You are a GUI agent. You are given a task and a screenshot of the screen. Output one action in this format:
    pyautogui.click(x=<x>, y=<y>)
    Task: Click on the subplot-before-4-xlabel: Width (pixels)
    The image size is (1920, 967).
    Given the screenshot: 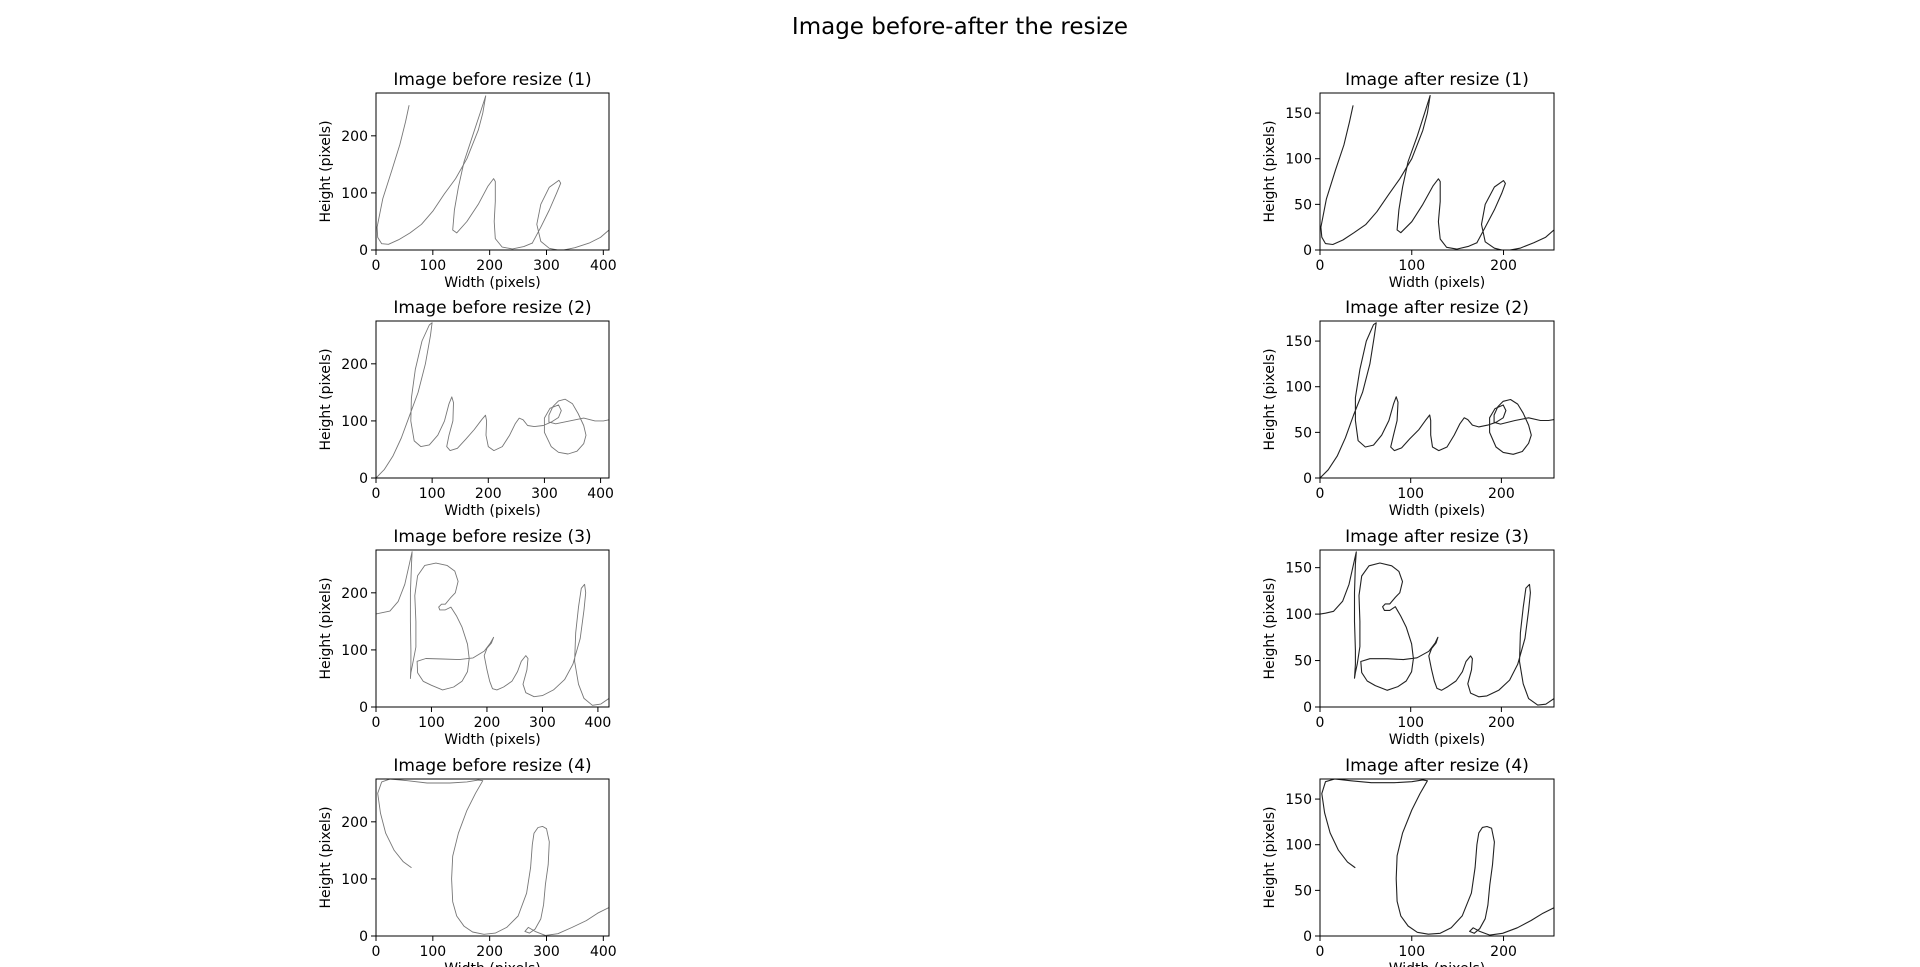 What is the action you would take?
    pyautogui.click(x=492, y=964)
    